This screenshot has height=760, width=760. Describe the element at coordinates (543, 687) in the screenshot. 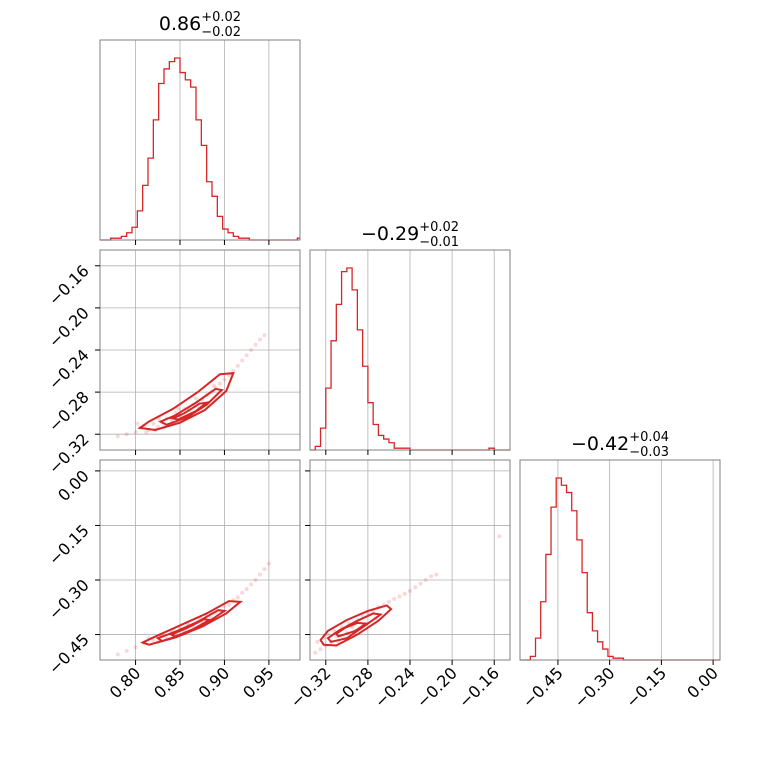

I see `x-tick-label: −0.45` at that location.